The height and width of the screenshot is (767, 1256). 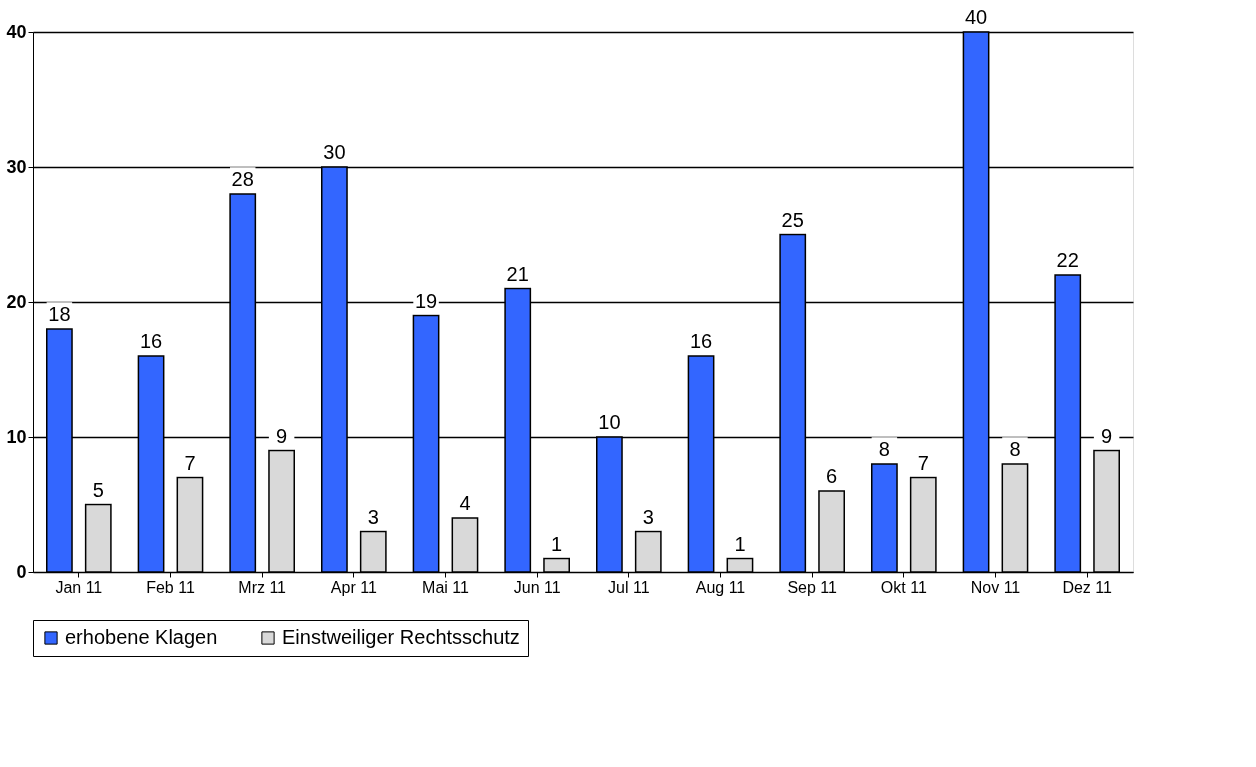 I want to click on data-label: 25, so click(x=792, y=219).